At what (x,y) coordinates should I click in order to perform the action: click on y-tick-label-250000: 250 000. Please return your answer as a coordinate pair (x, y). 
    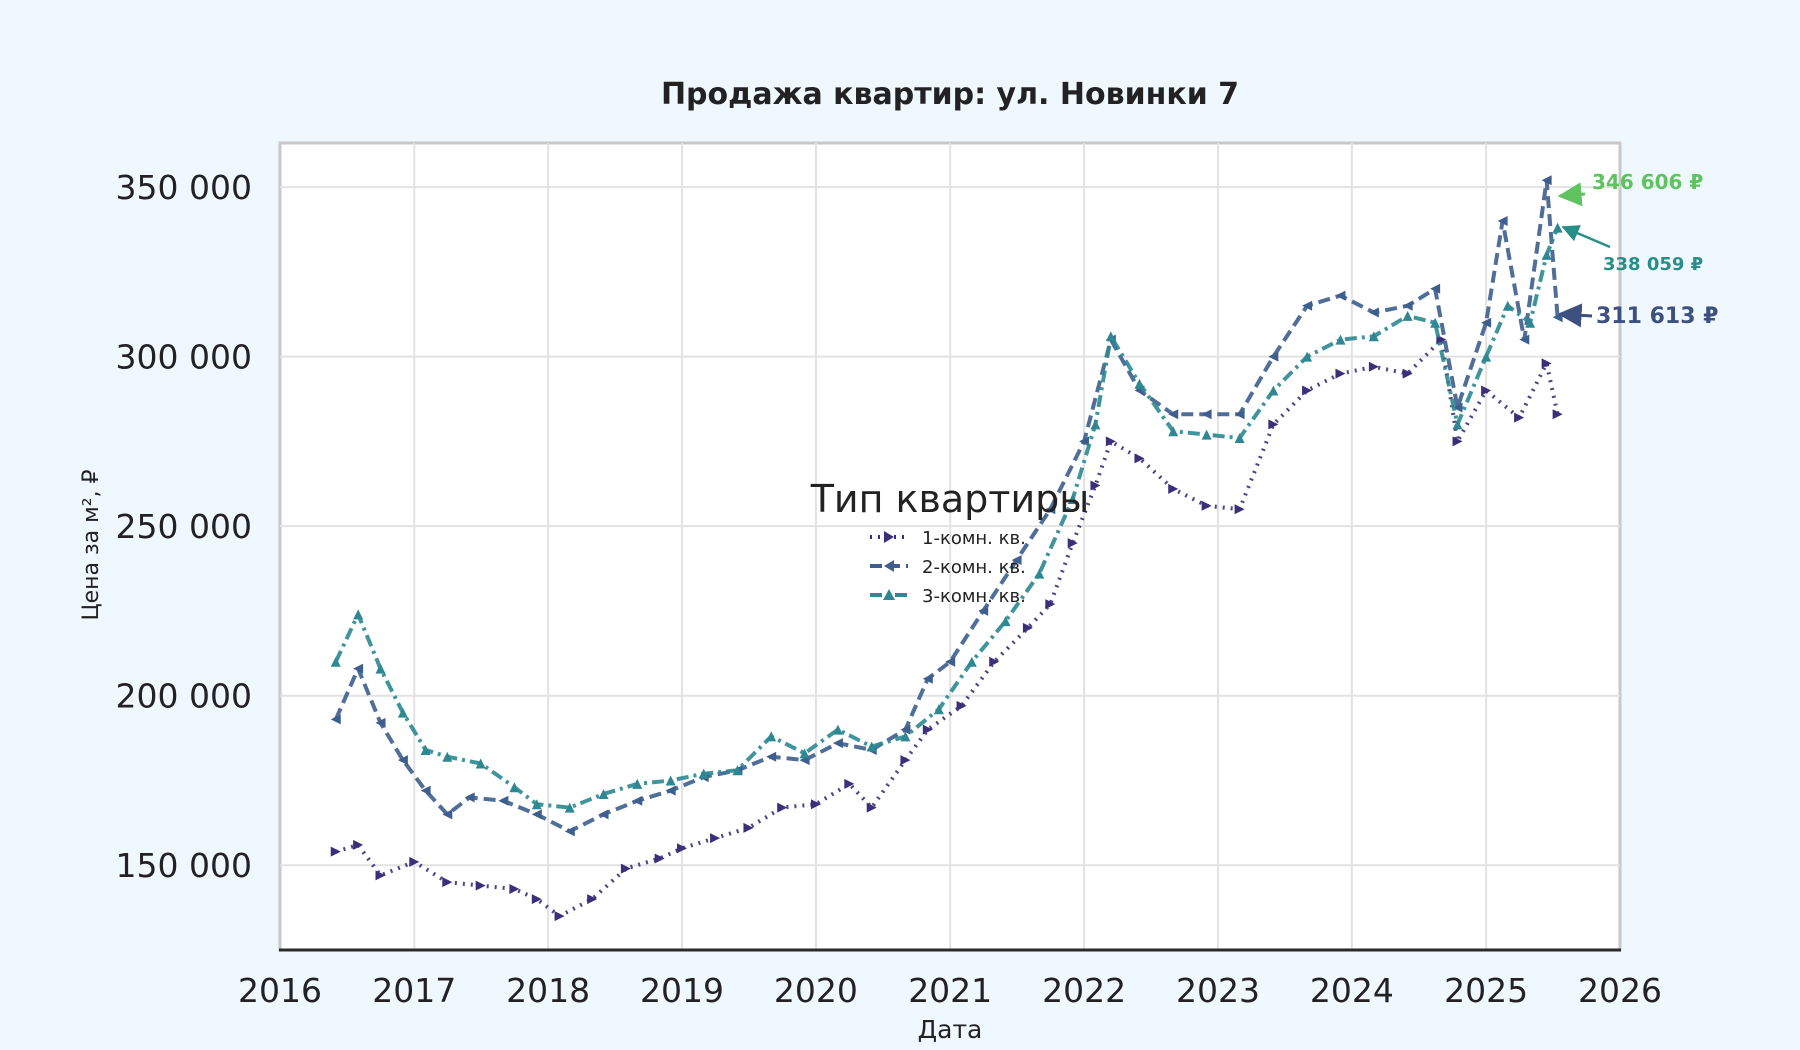
    Looking at the image, I should click on (184, 526).